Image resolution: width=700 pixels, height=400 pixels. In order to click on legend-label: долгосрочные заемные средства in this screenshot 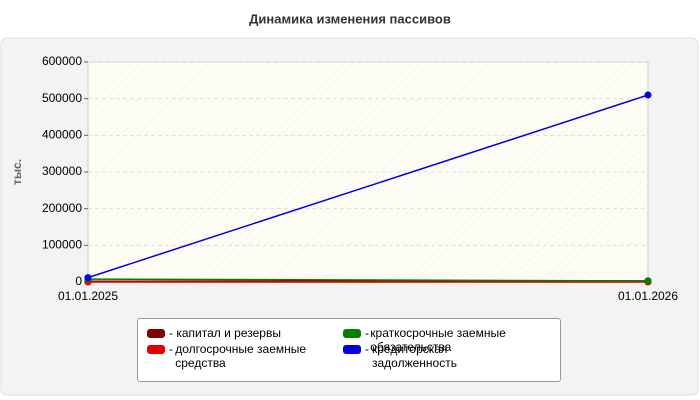, I will do `click(241, 356)`.